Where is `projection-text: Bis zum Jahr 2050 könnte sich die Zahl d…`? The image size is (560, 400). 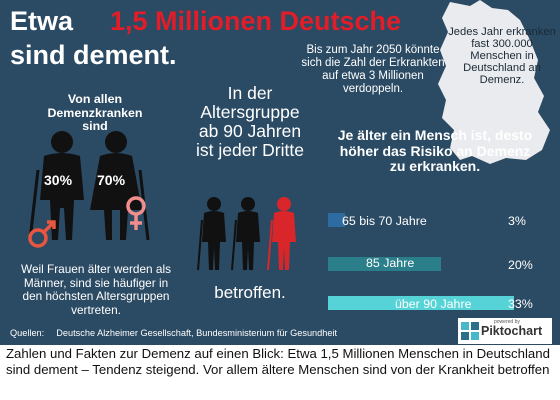 projection-text: Bis zum Jahr 2050 könnte sich die Zahl d… is located at coordinates (373, 69).